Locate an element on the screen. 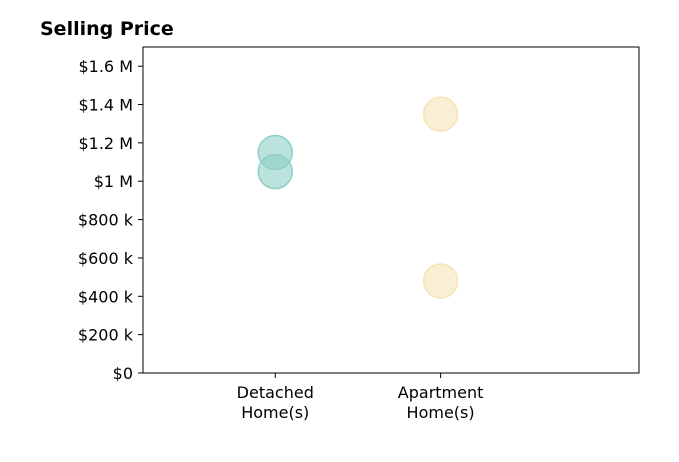 Image resolution: width=679 pixels, height=462 pixels. data-points is located at coordinates (358, 197).